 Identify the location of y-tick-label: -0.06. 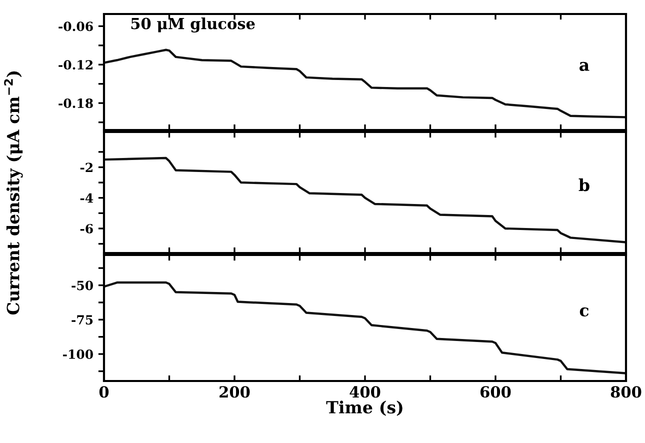
(75, 27).